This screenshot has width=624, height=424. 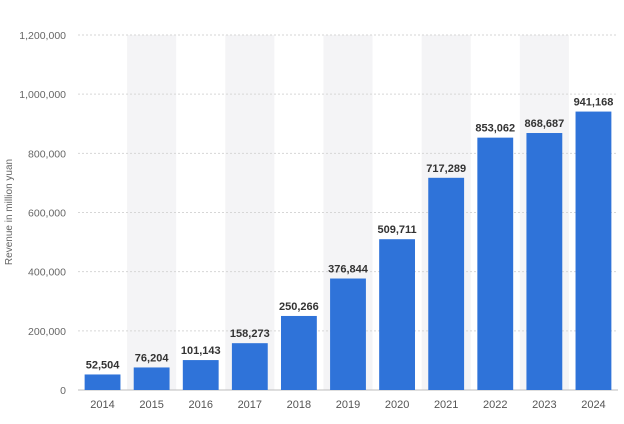 I want to click on data-label: 158,273, so click(x=250, y=334).